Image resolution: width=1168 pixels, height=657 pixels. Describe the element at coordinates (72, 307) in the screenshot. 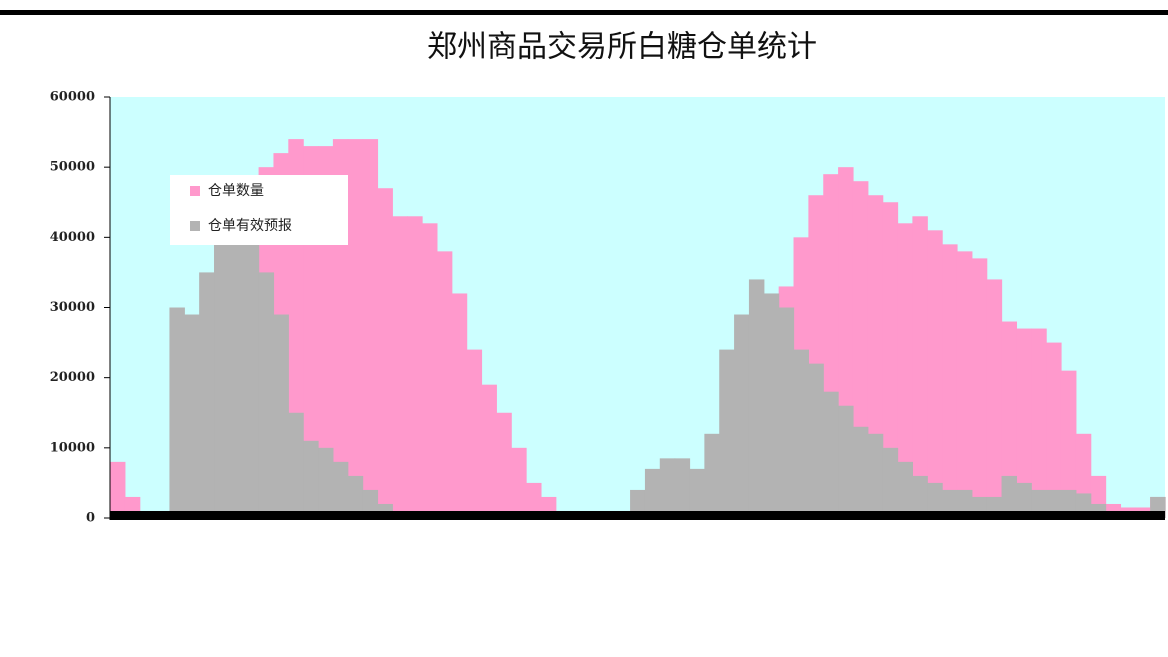

I see `y-tick-label: 30000` at that location.